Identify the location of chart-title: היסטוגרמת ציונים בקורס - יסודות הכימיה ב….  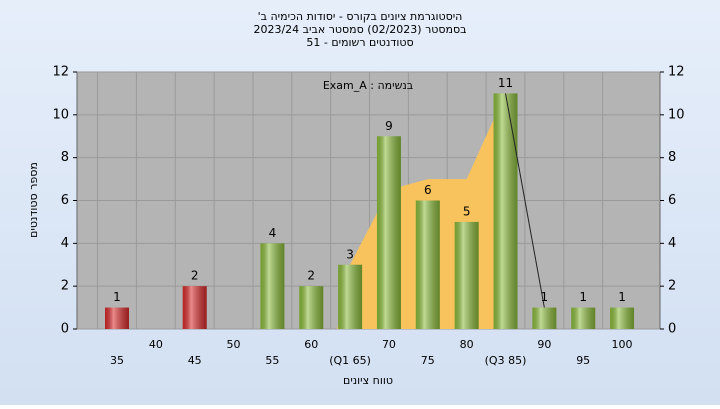
(360, 16).